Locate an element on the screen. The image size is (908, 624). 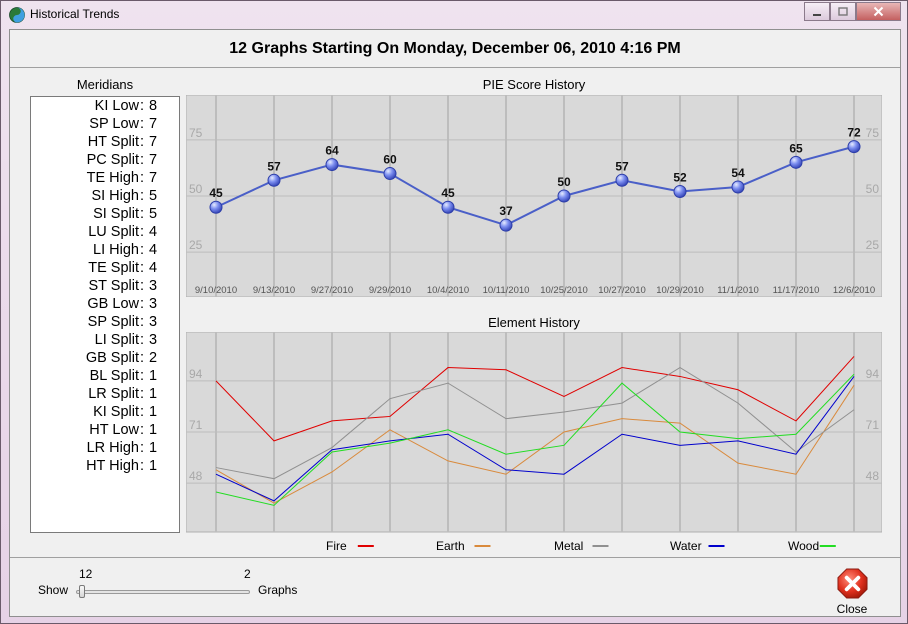
meridian-item: TE High:7 is located at coordinates (106, 179).